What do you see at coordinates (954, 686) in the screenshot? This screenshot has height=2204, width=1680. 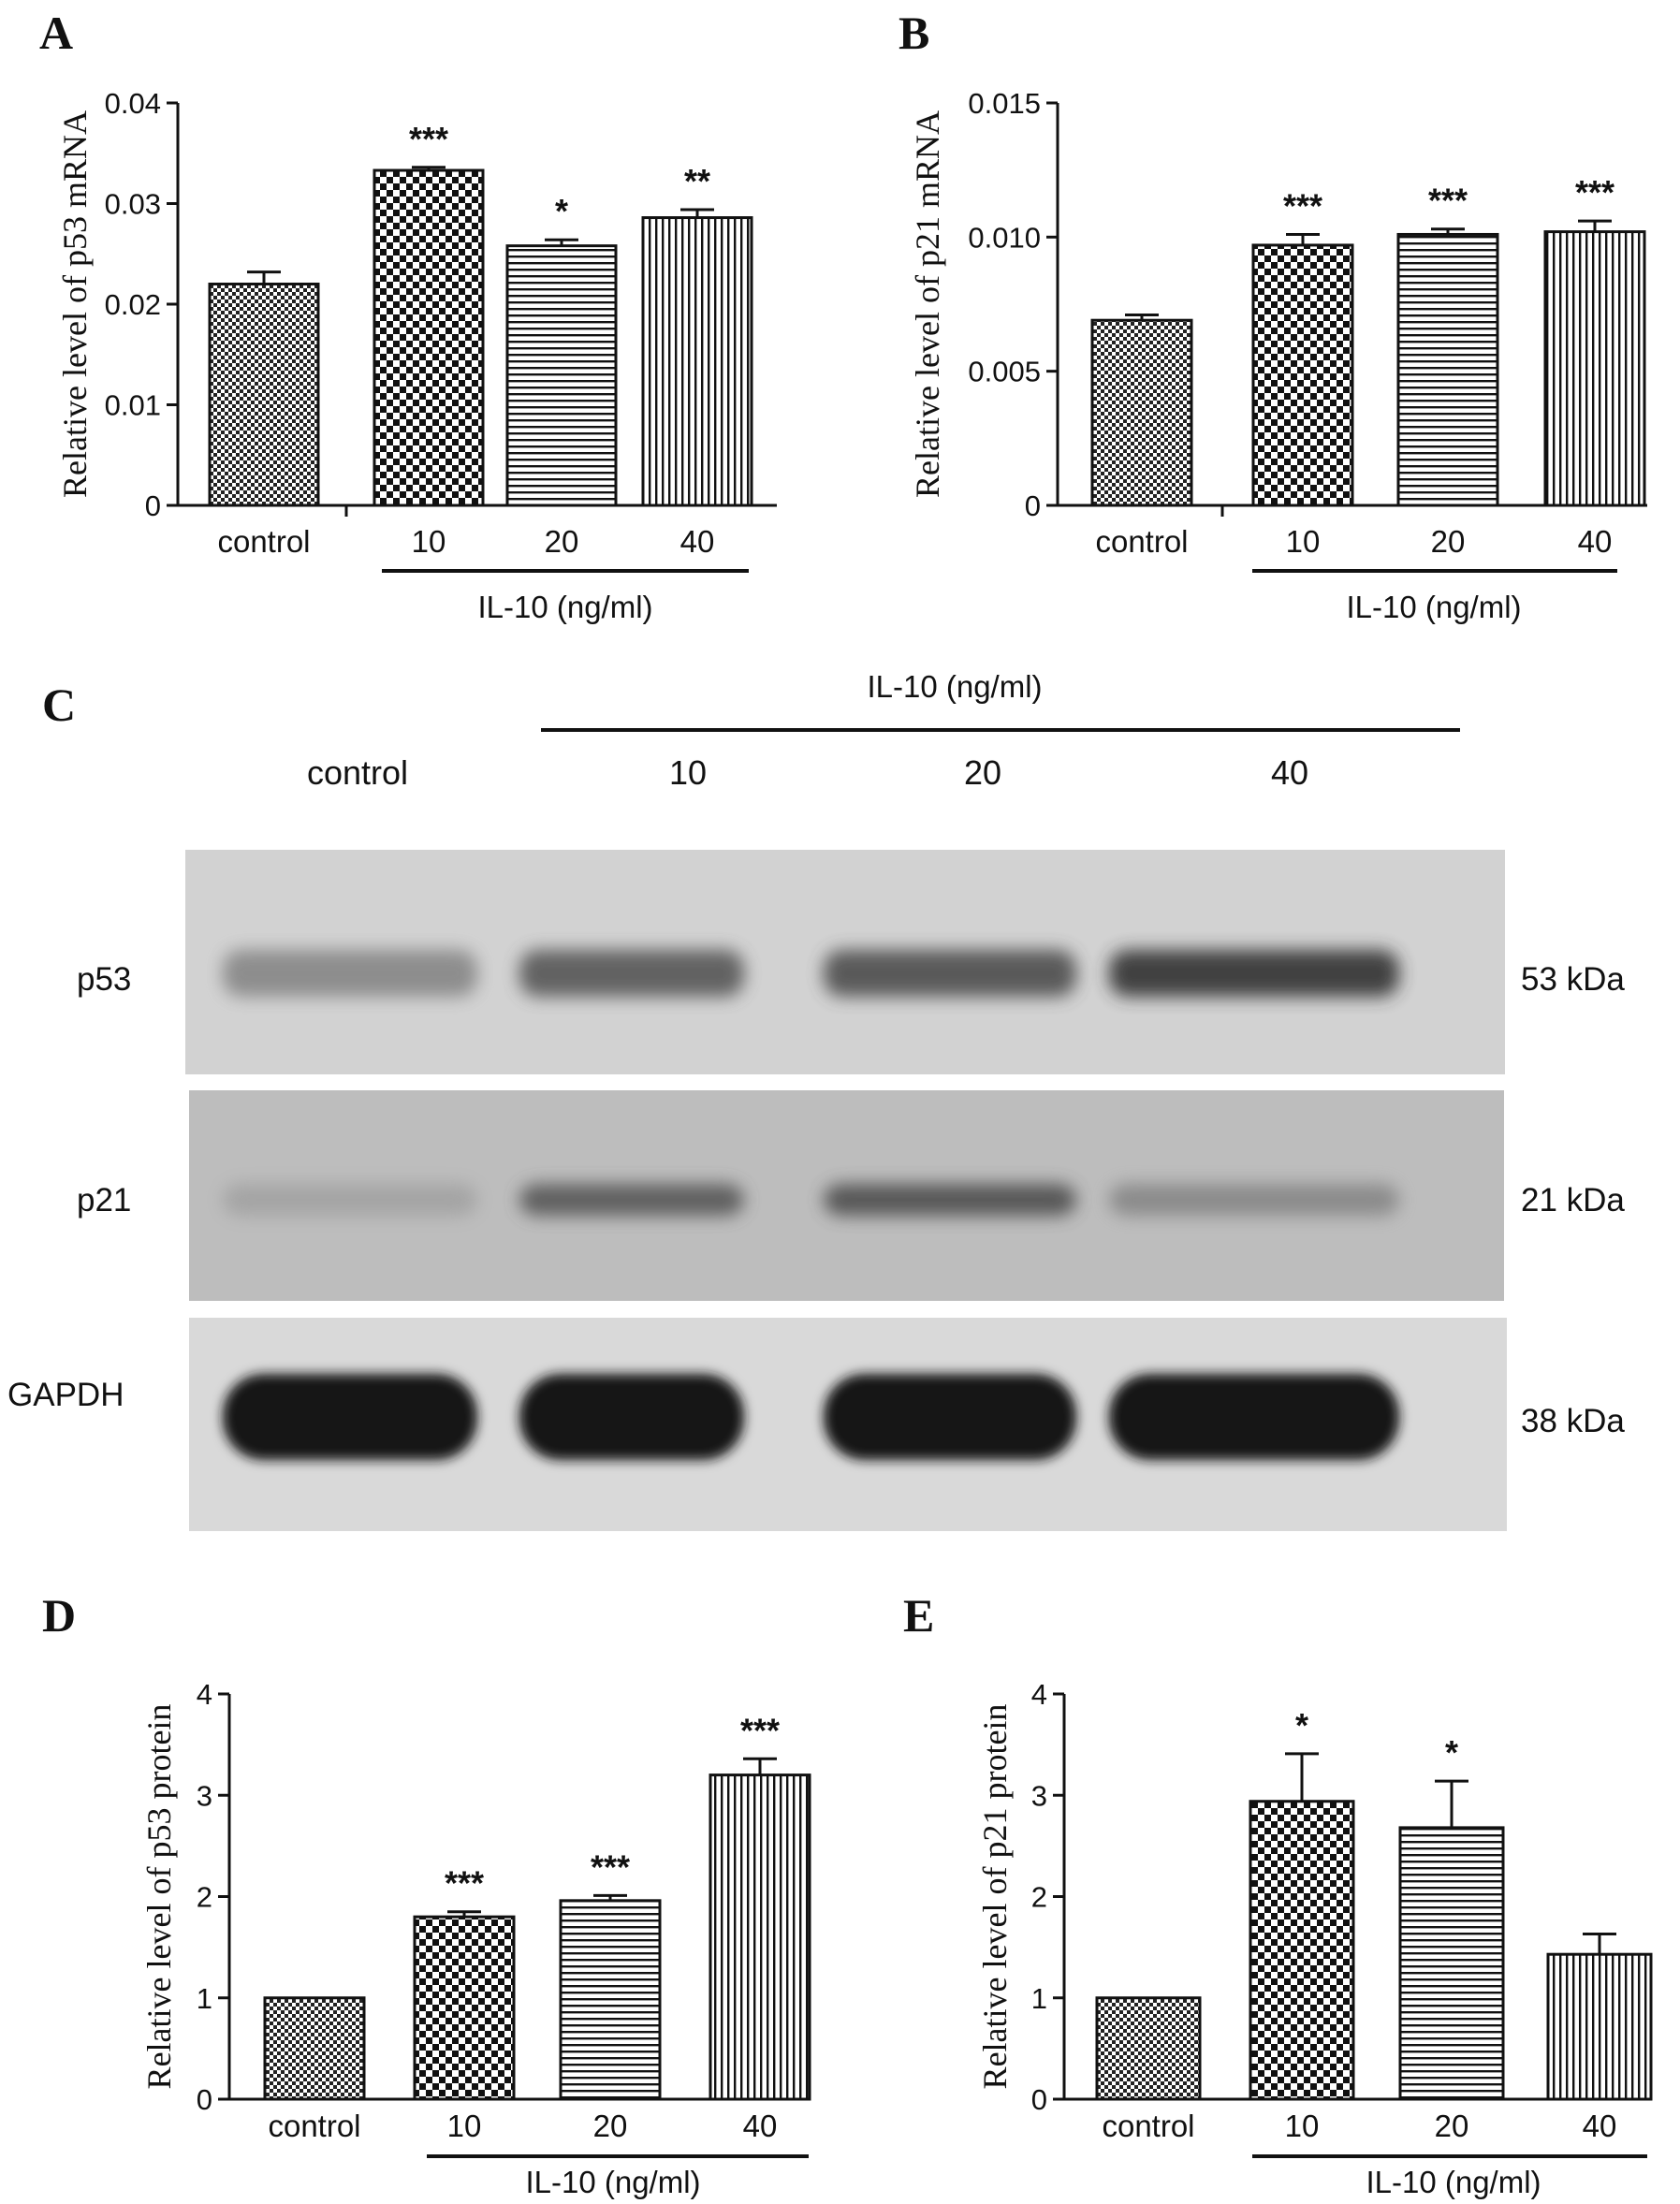 I see `blot-group-label: IL-10 (ng/ml)` at bounding box center [954, 686].